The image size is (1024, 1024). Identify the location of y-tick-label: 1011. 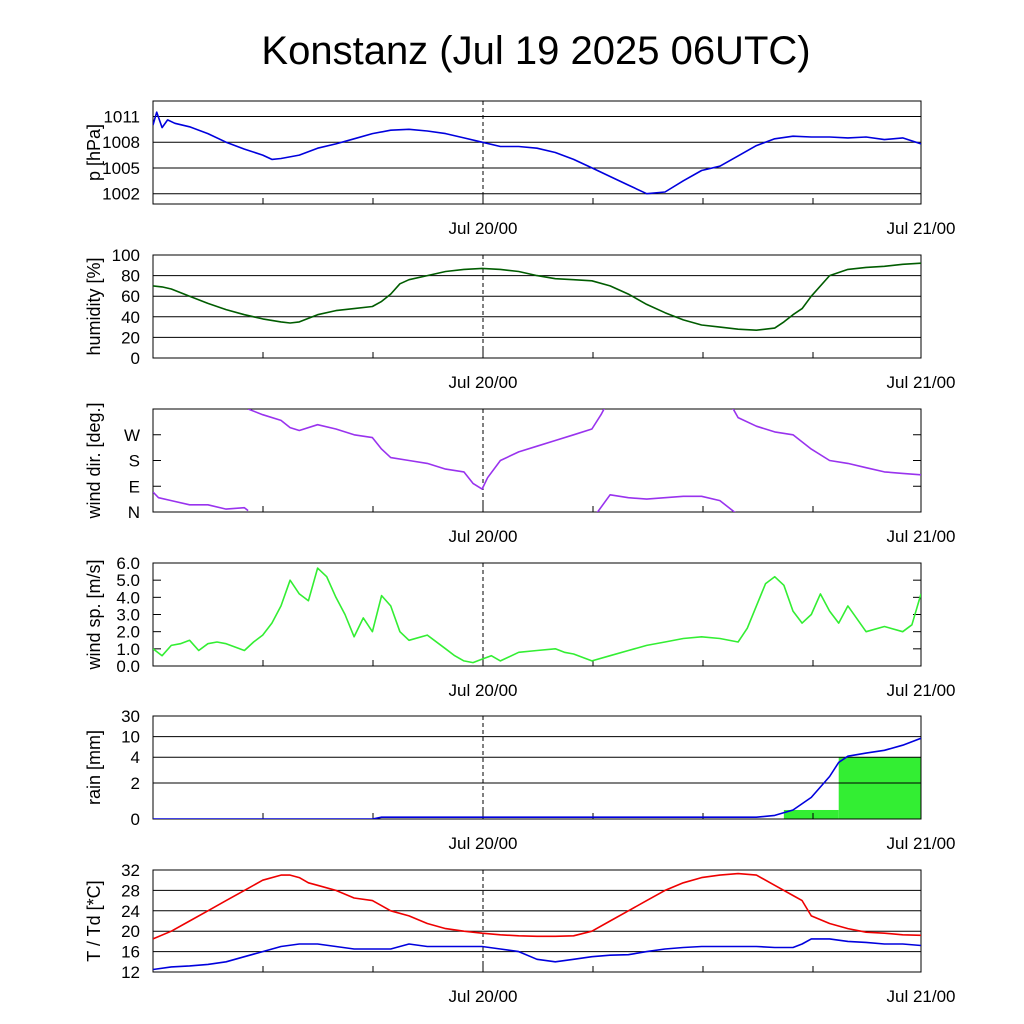
(121, 116).